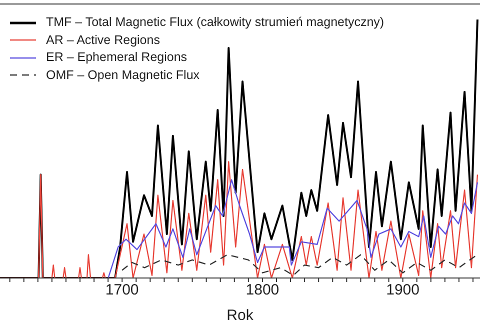 The image size is (480, 320). I want to click on x-axis-title: Rok, so click(240, 313).